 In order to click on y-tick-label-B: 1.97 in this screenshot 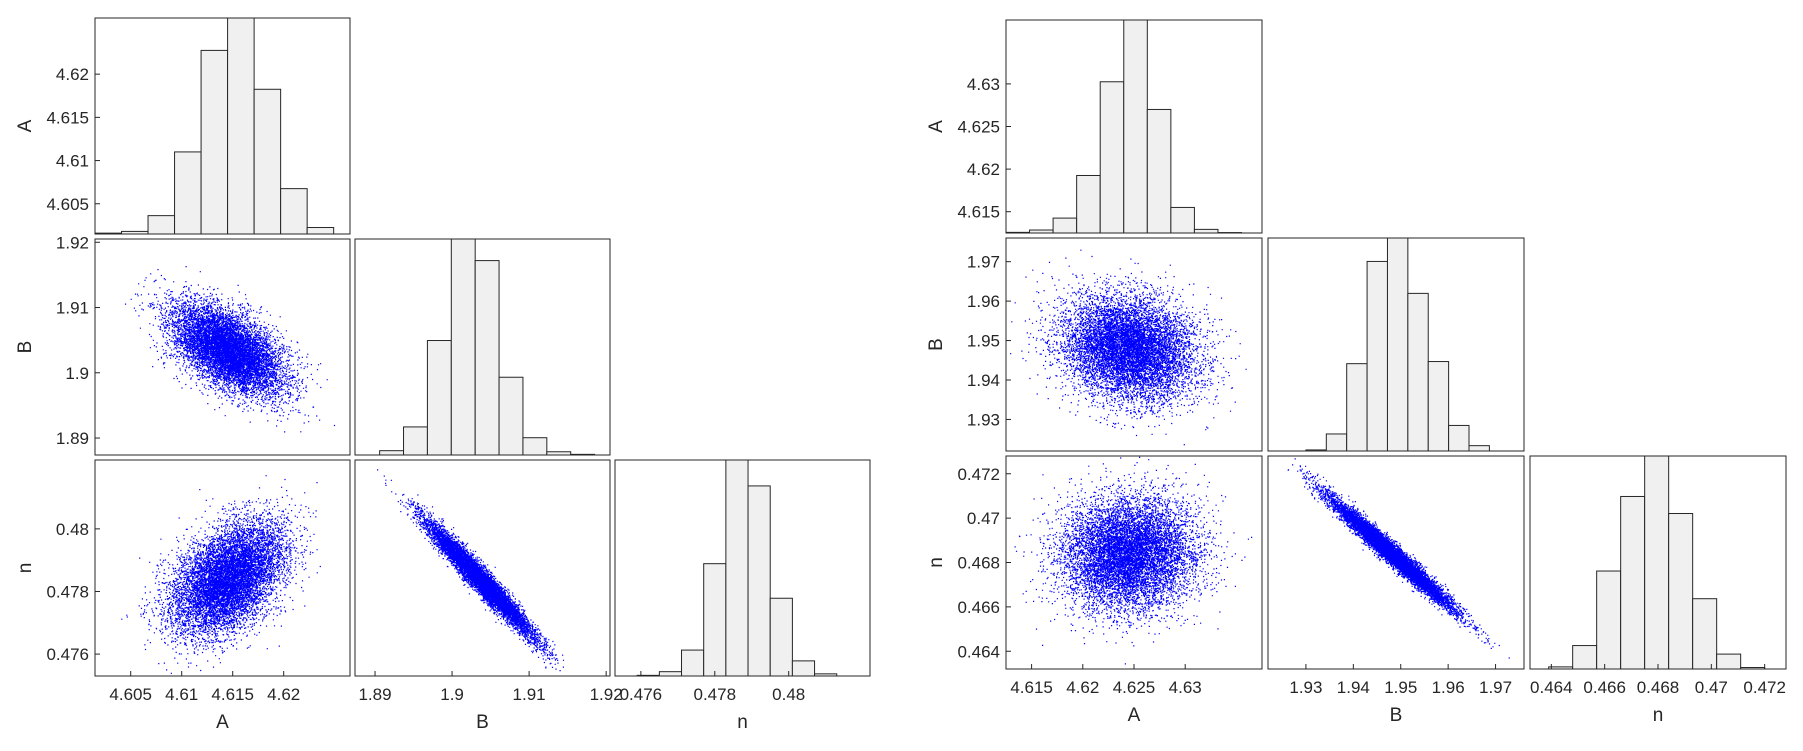, I will do `click(983, 262)`.